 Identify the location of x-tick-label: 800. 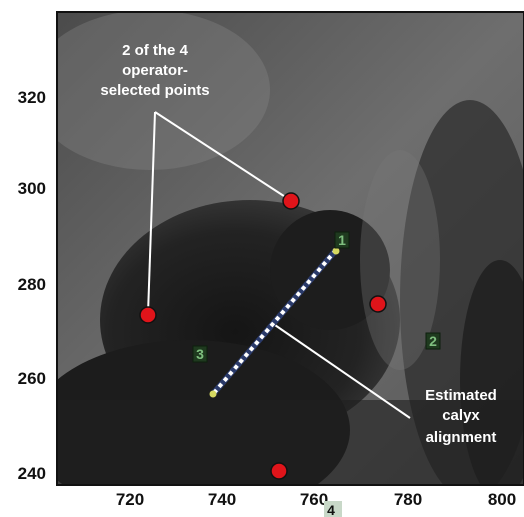
(502, 499).